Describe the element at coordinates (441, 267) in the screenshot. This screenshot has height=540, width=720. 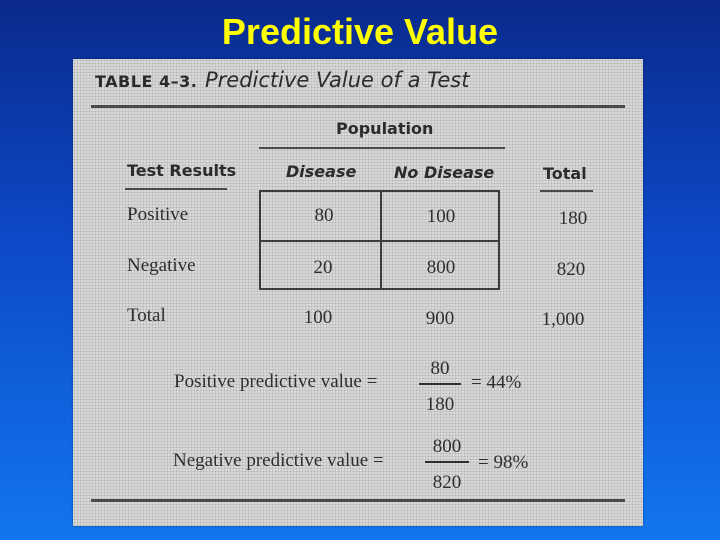
I see `cell-negative-no-disease: 800` at that location.